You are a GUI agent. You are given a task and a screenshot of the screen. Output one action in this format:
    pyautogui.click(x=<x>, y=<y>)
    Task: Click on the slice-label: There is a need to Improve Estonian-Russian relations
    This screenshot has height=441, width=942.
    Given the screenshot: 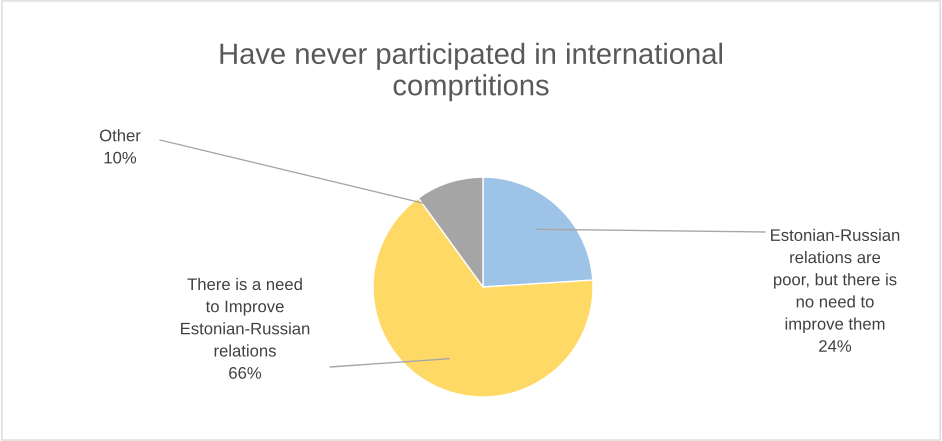 What is the action you would take?
    pyautogui.click(x=245, y=317)
    